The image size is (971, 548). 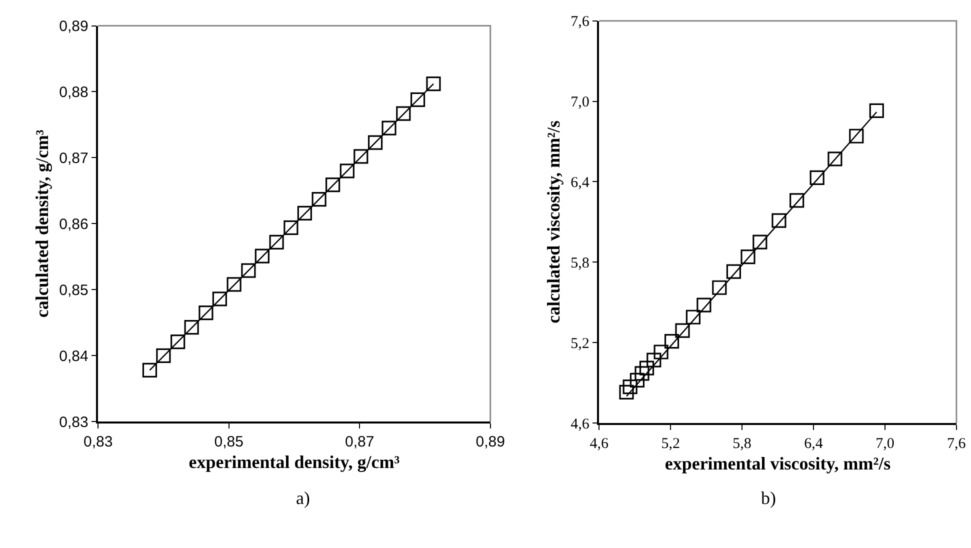 I want to click on x-tick-label: 0,87, so click(x=359, y=441).